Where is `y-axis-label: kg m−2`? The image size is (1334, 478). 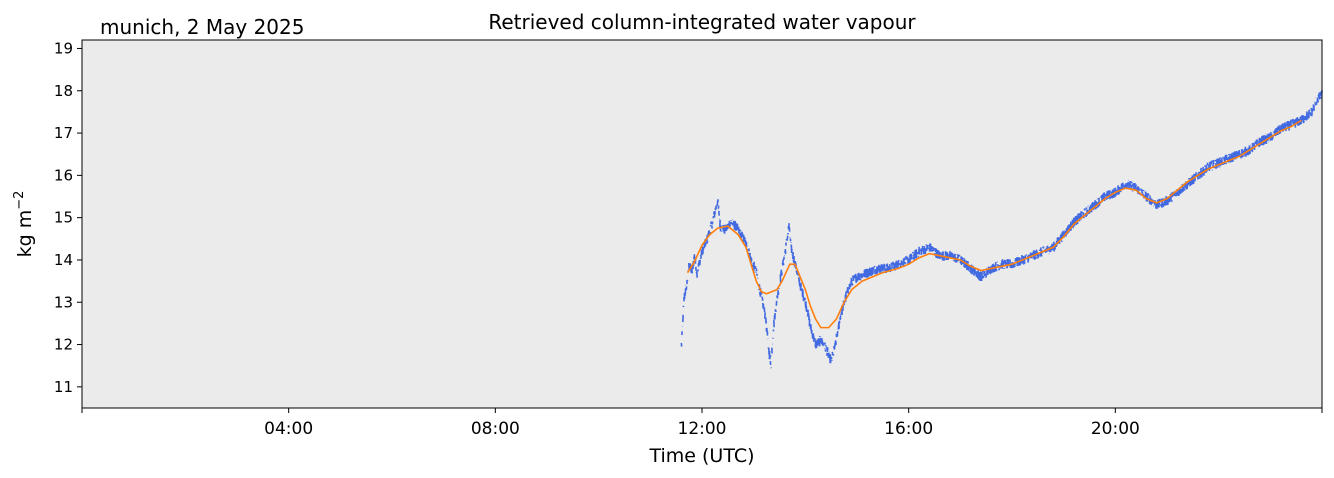 y-axis-label: kg m−2 is located at coordinates (24, 224).